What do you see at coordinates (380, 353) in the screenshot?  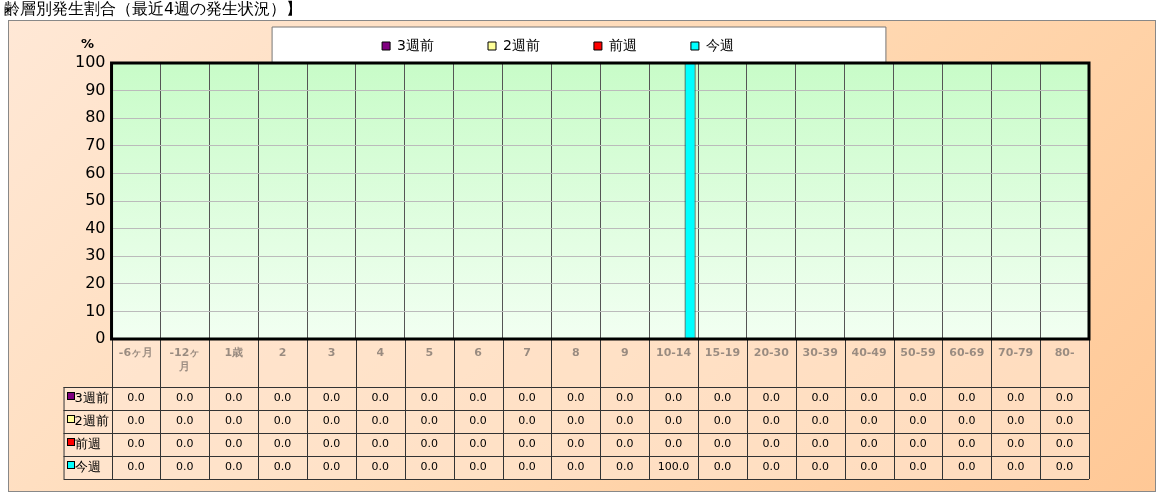 I see `x-tick-label: 4` at bounding box center [380, 353].